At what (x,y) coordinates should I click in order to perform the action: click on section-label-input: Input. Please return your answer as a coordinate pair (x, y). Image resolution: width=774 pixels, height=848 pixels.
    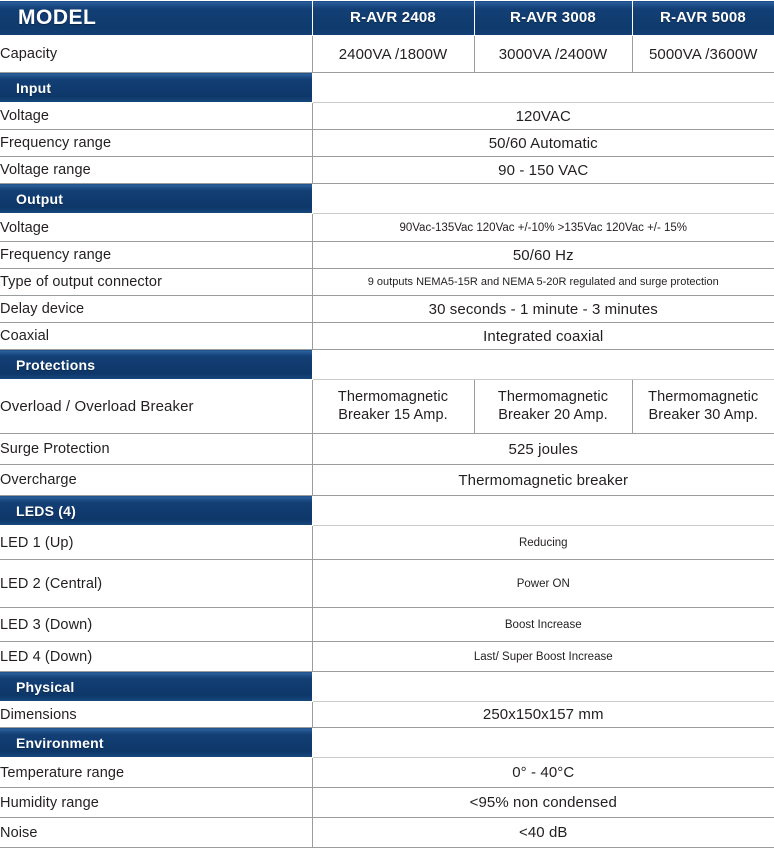
    Looking at the image, I should click on (156, 87).